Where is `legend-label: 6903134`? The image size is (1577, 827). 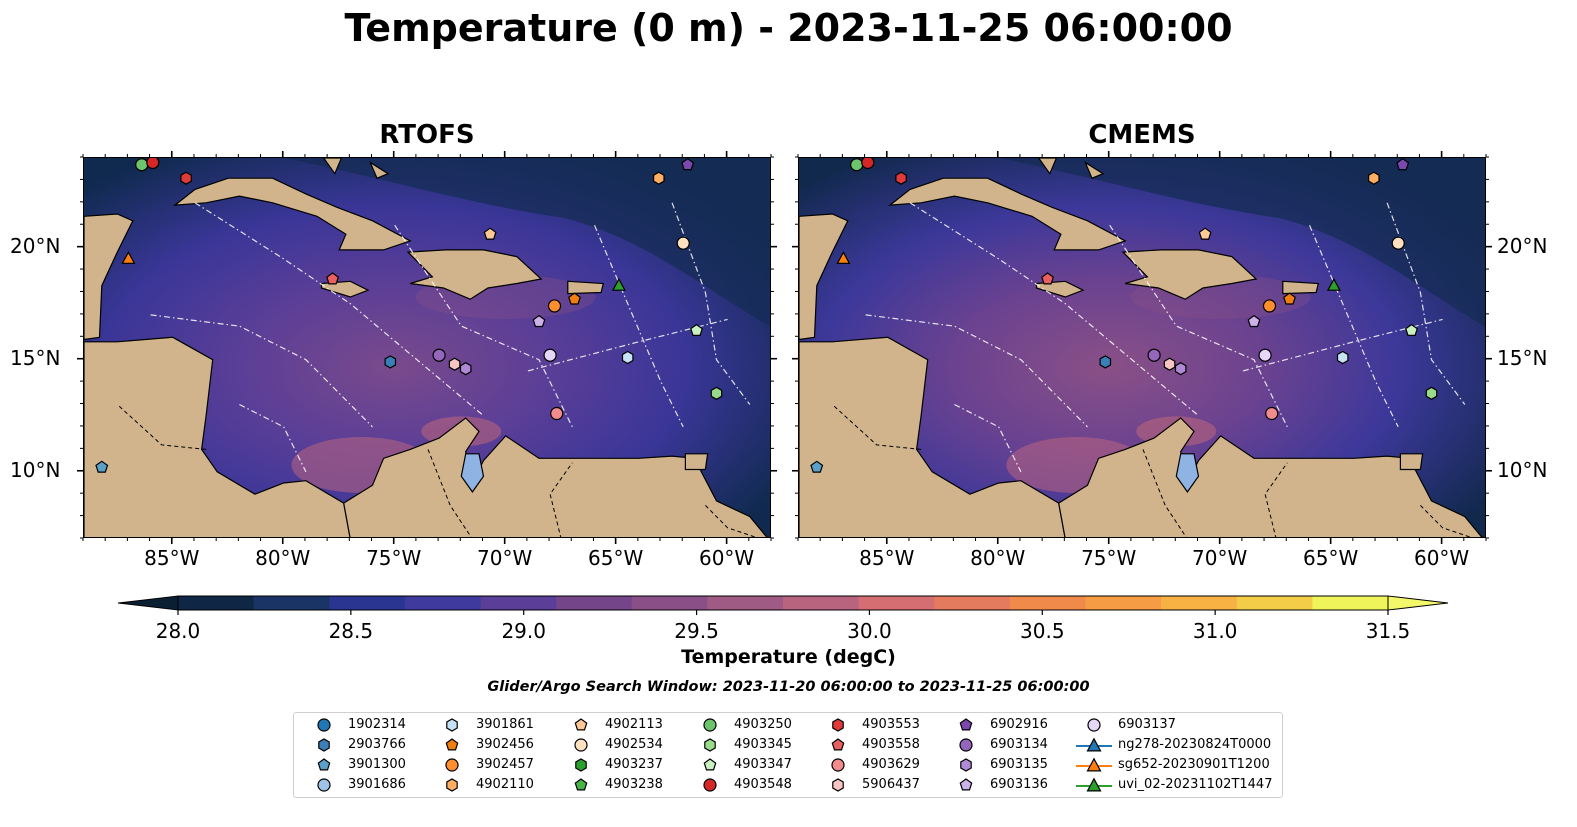
legend-label: 6903134 is located at coordinates (1019, 744).